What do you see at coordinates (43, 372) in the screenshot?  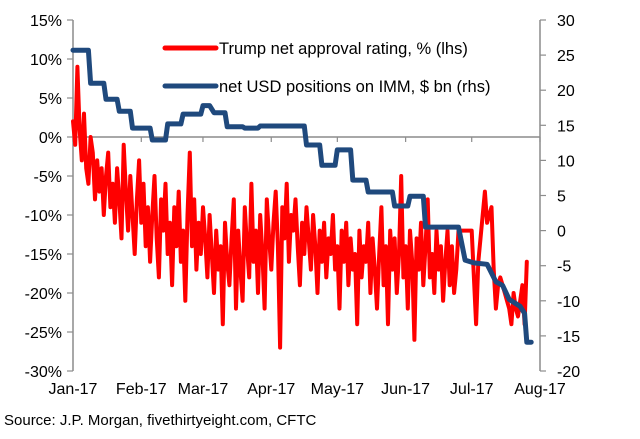 I see `left-tick-label: -30%` at bounding box center [43, 372].